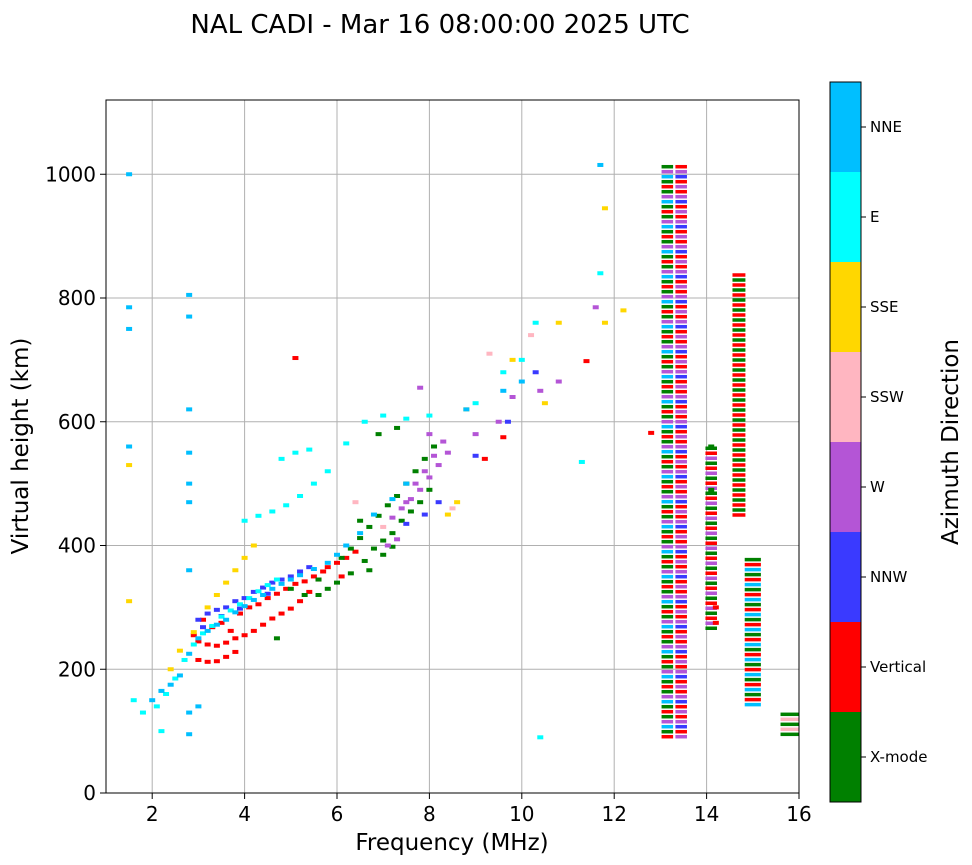  What do you see at coordinates (730, 451) in the screenshot?
I see `frequency-columns` at bounding box center [730, 451].